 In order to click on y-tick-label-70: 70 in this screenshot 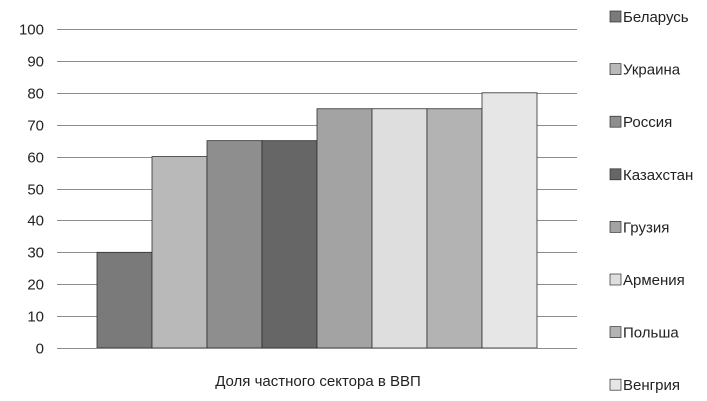, I will do `click(35, 126)`.